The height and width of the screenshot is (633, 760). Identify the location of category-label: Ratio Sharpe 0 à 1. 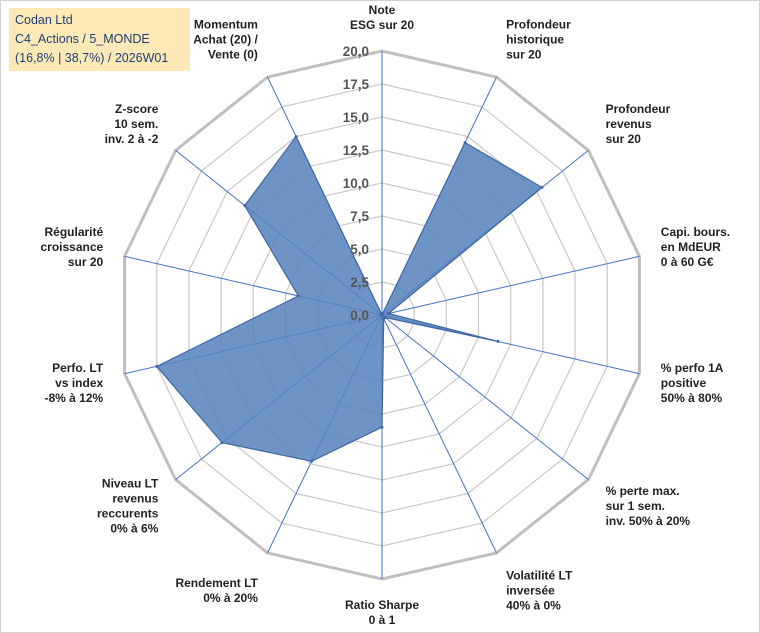
(382, 612).